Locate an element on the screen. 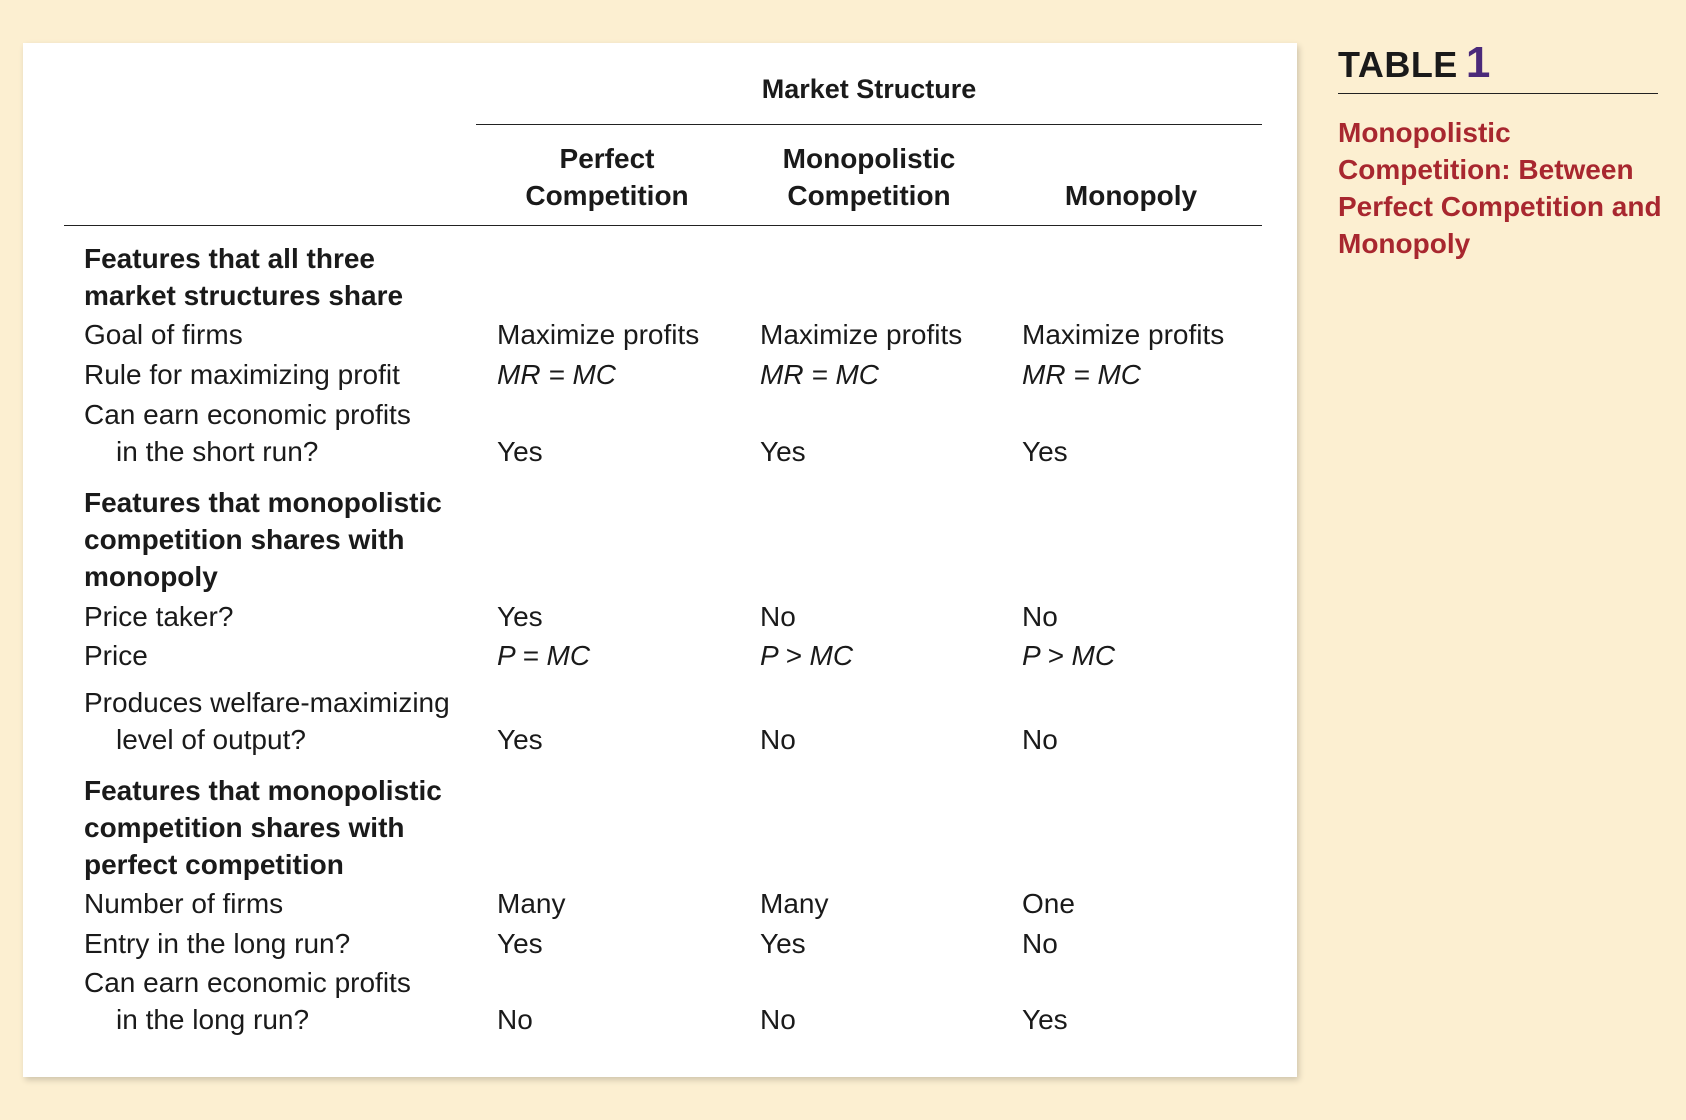 Image resolution: width=1686 pixels, height=1120 pixels. row-label-goal-of-firms: Goal of firms is located at coordinates (163, 334).